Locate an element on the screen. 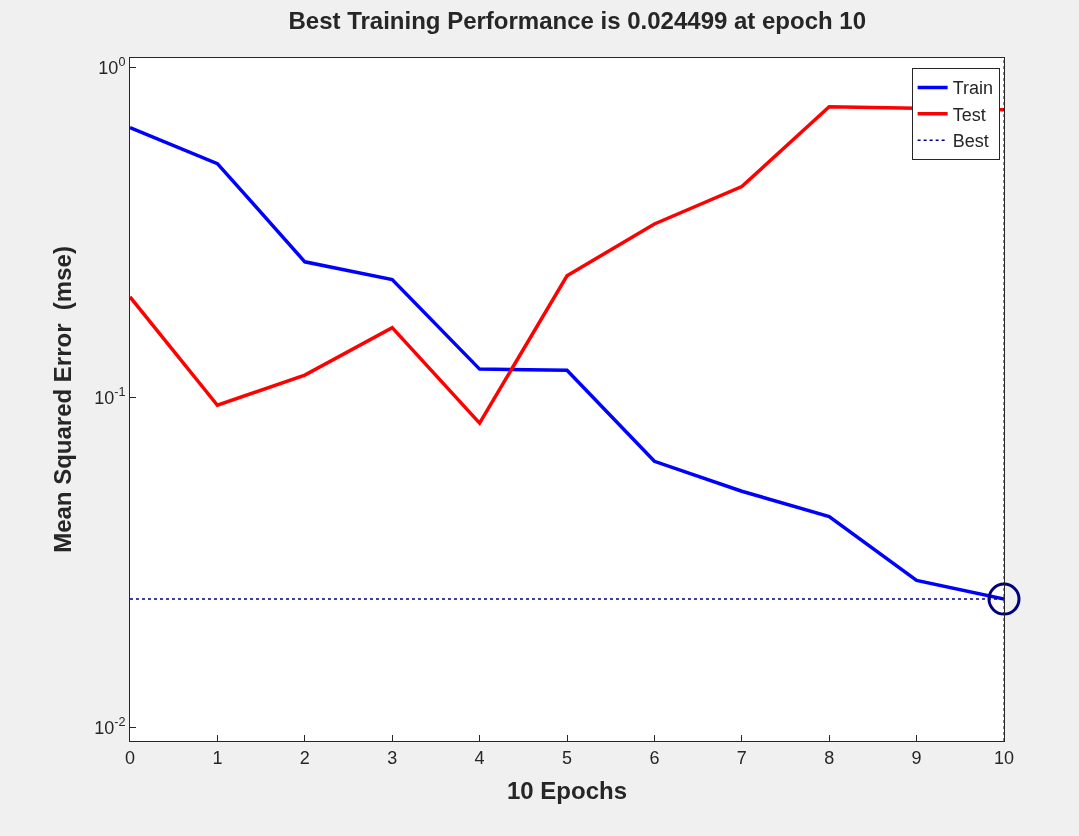 Image resolution: width=1079 pixels, height=836 pixels. y-tick-label: 10$^{0}$ is located at coordinates (112, 66).